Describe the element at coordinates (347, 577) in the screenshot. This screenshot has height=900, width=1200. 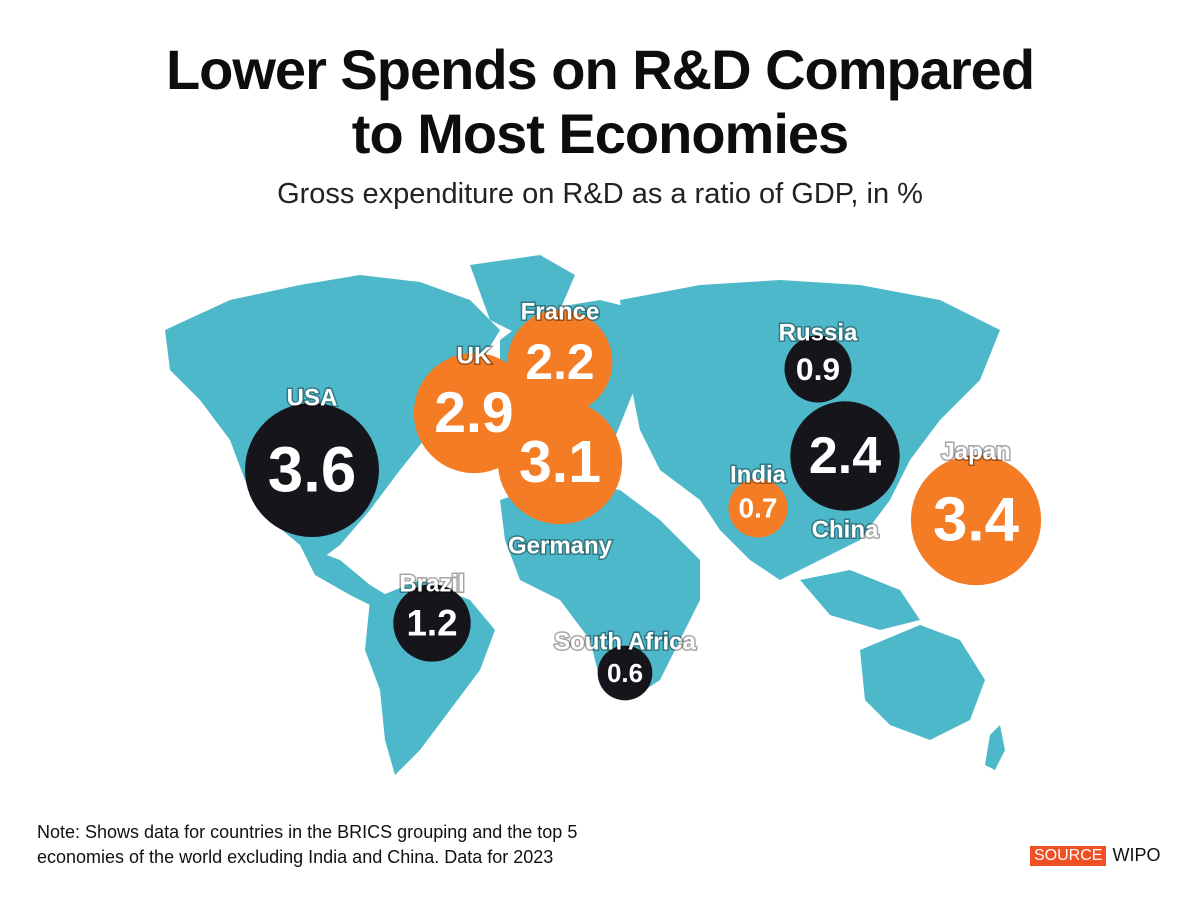
I see `central-america-shape` at that location.